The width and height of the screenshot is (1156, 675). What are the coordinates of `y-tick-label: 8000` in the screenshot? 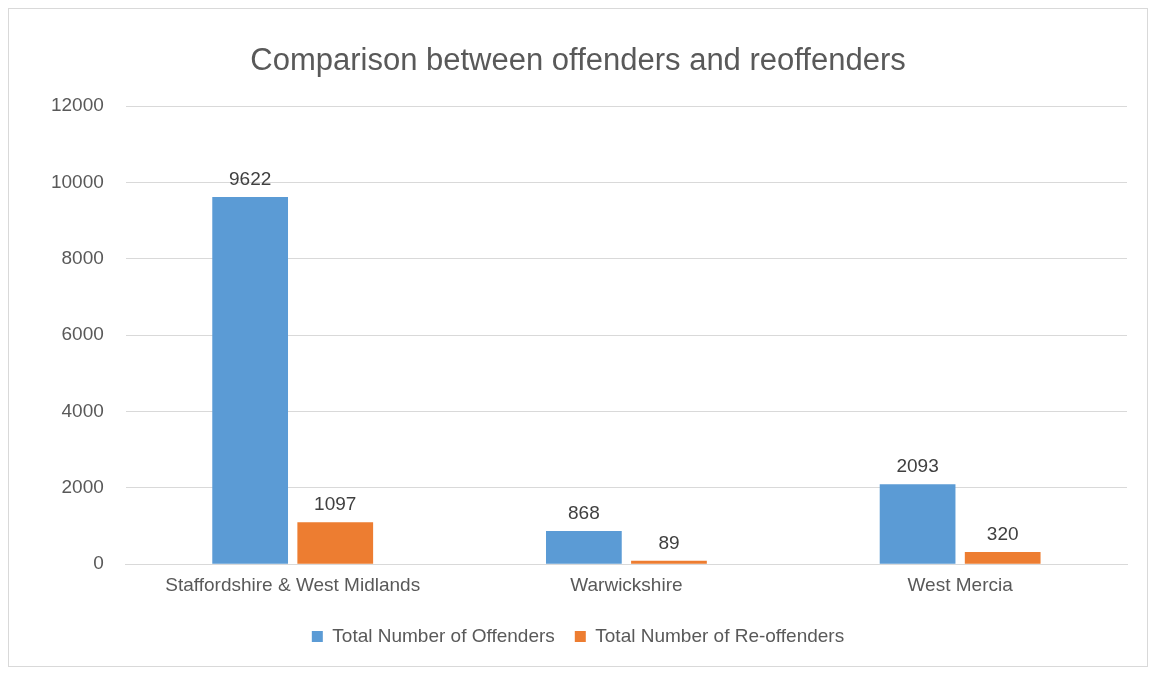 It's located at (82, 258).